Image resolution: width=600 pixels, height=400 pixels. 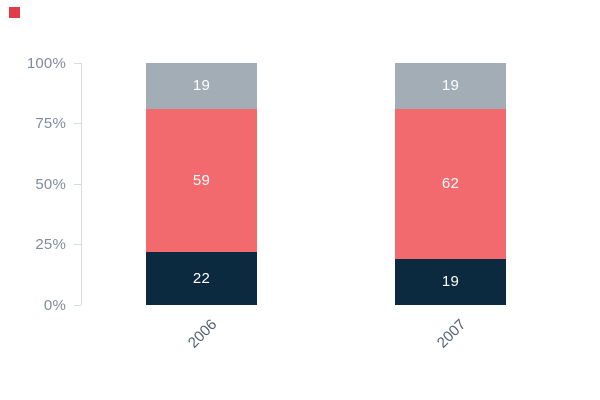 I want to click on bar-segment-middle-segment: 62, so click(x=450, y=183).